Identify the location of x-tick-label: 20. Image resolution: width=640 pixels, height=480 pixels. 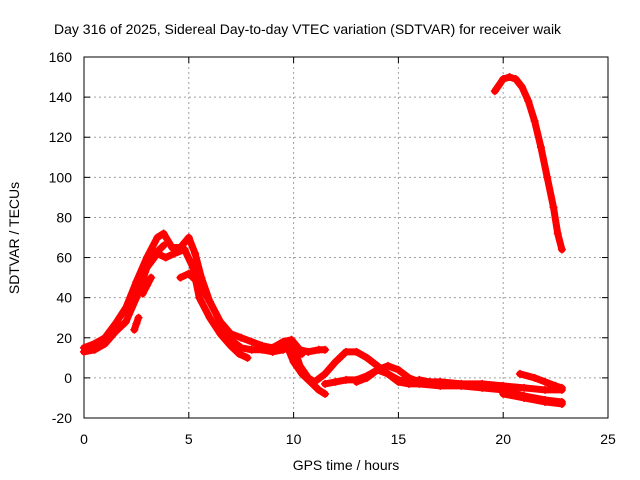
(503, 439).